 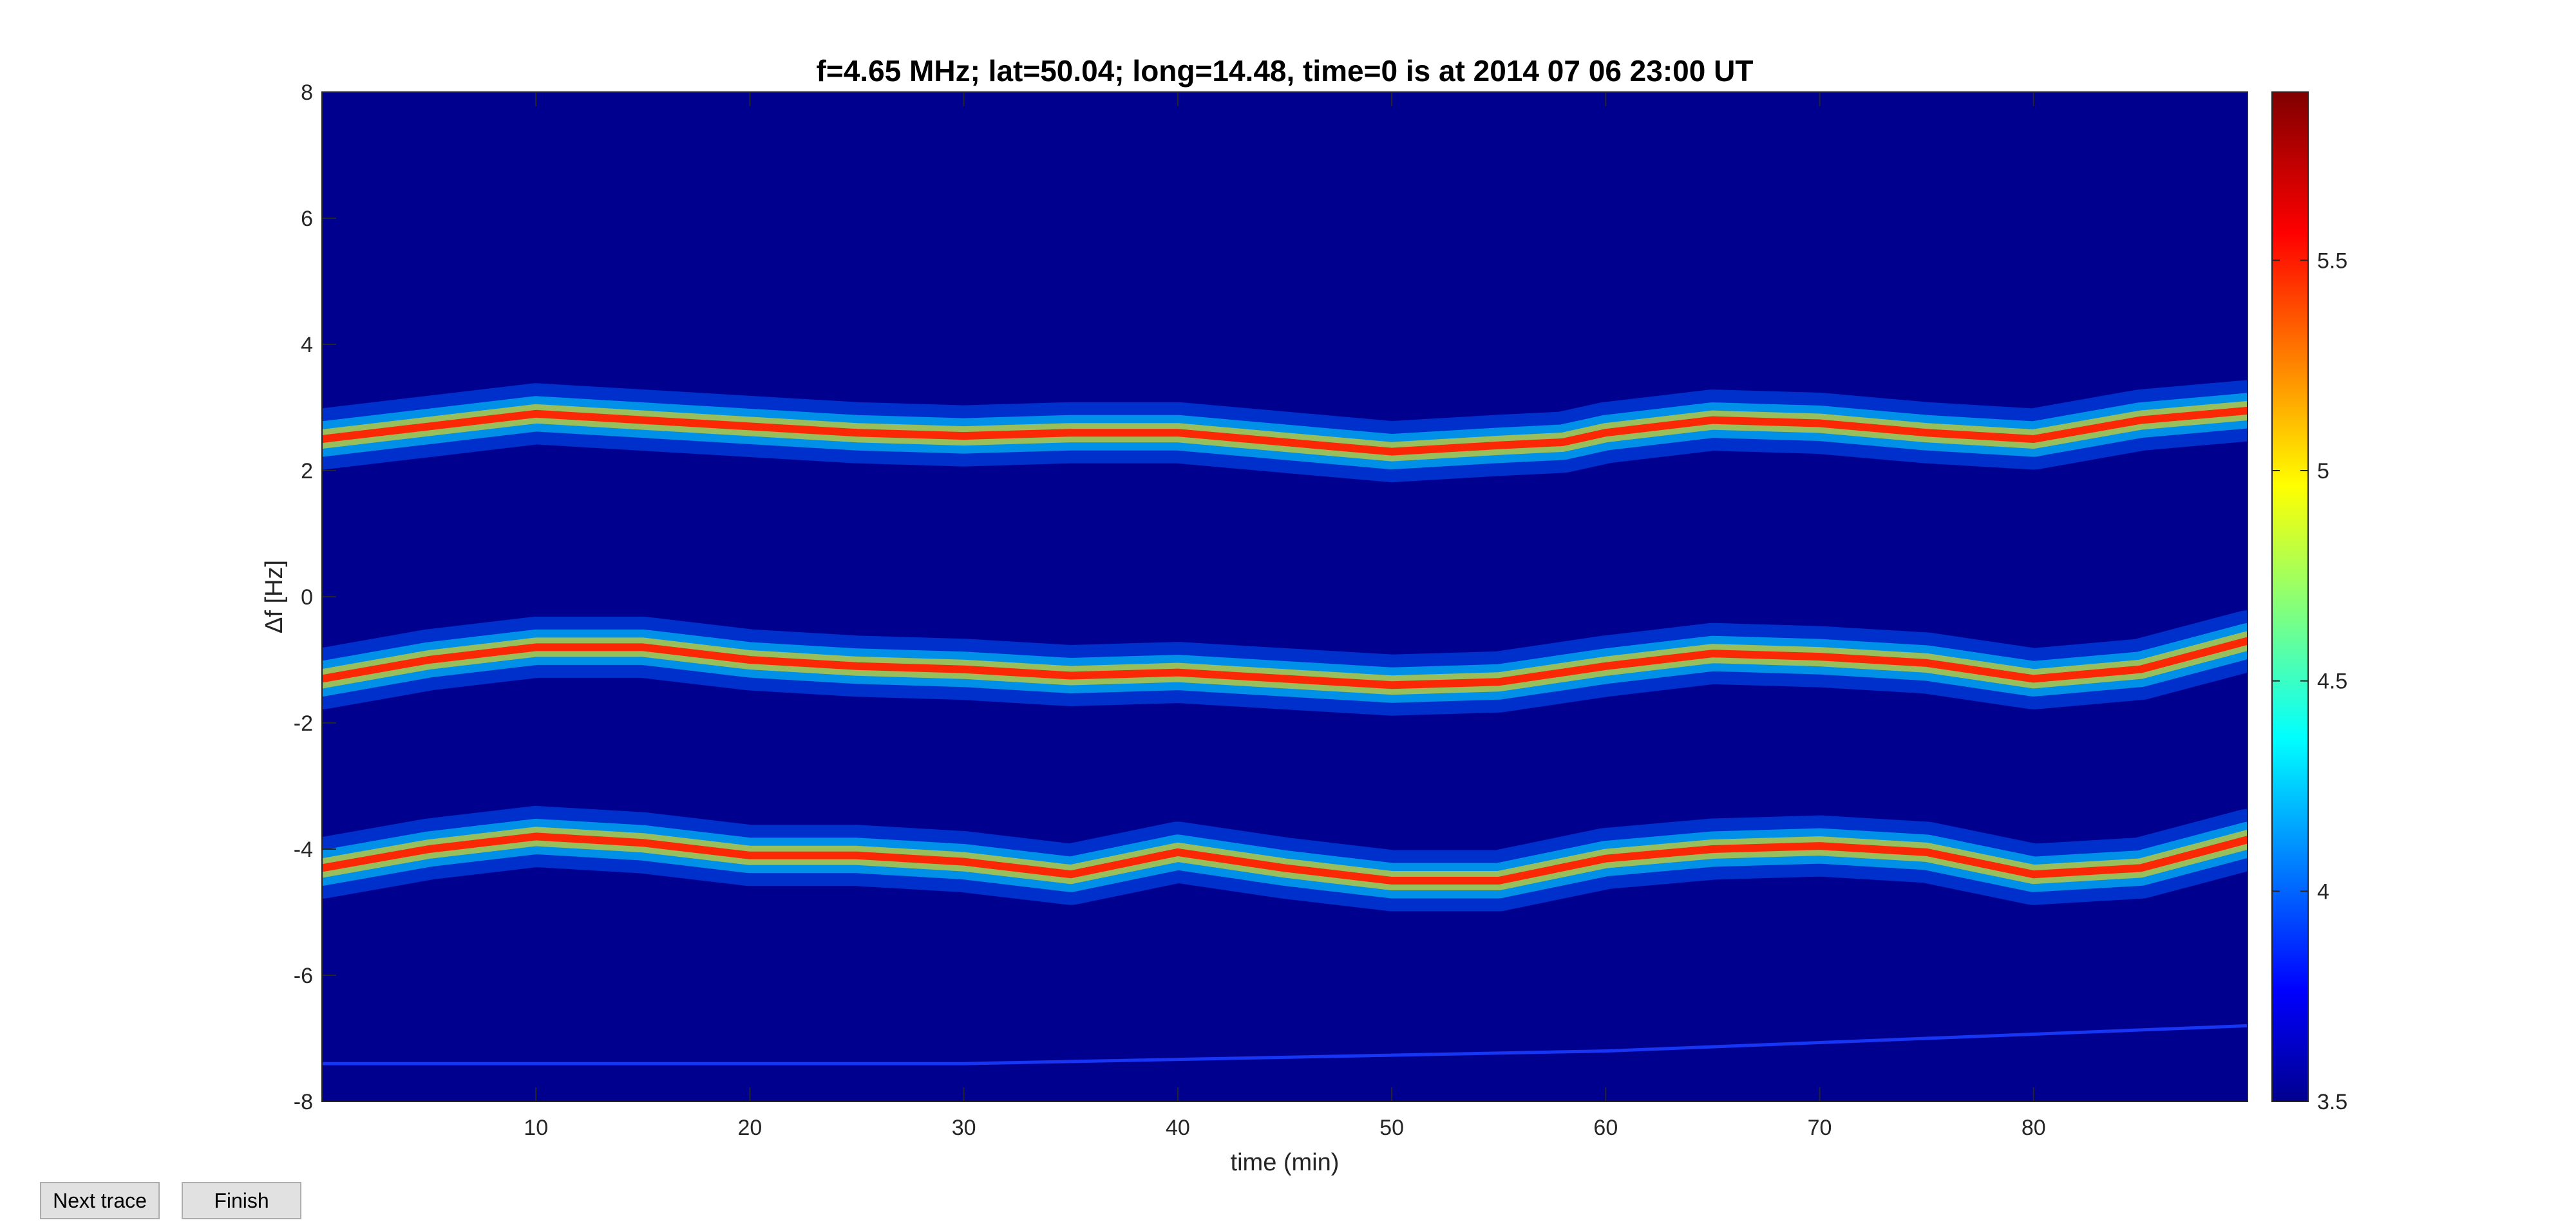 What do you see at coordinates (2323, 891) in the screenshot?
I see `colorbar-tick-label: 4` at bounding box center [2323, 891].